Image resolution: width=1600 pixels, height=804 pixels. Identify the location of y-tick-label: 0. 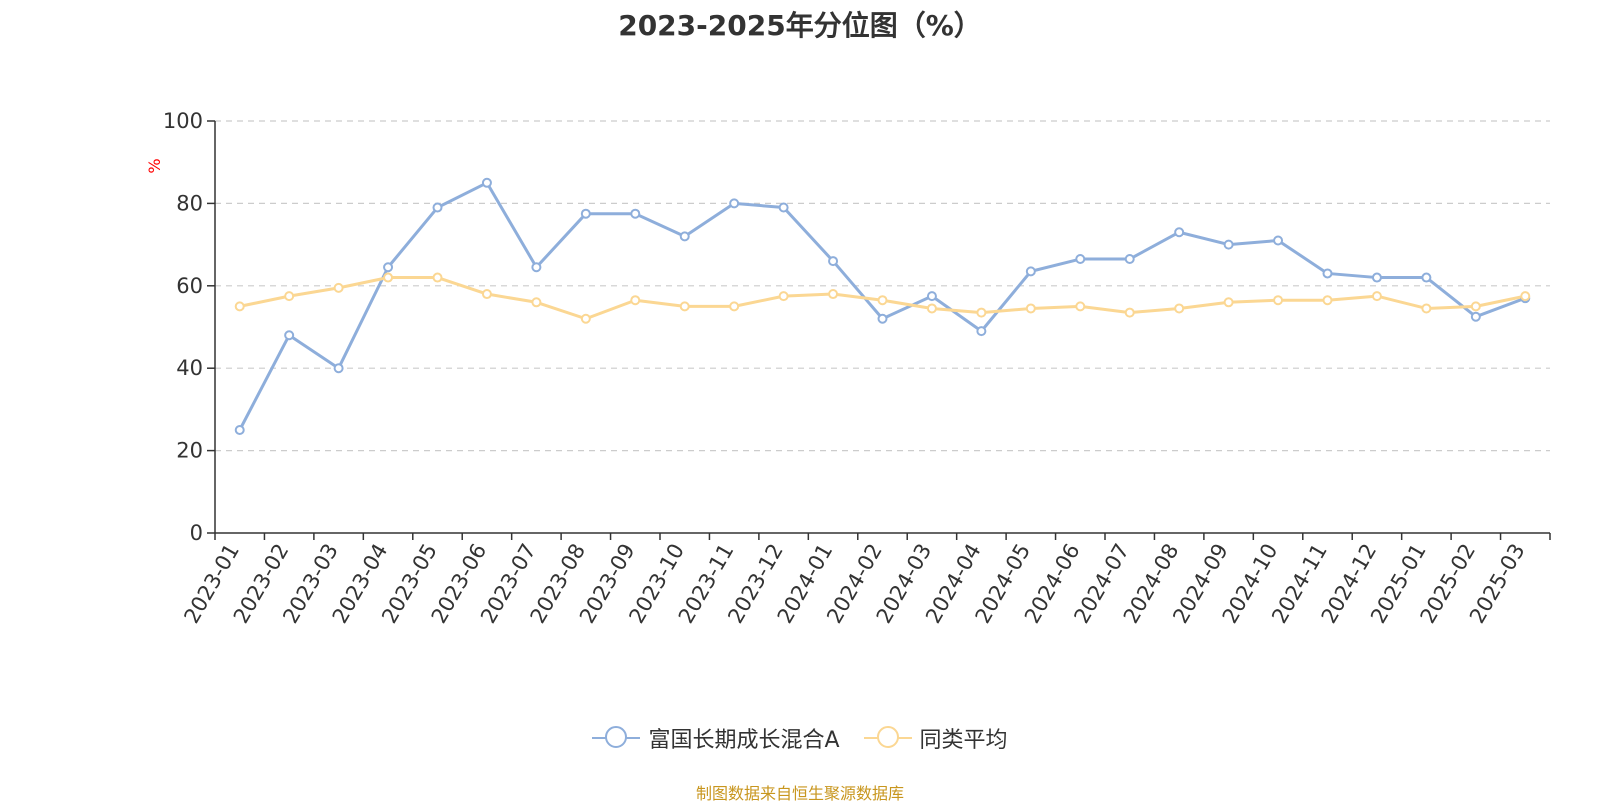
(196, 533).